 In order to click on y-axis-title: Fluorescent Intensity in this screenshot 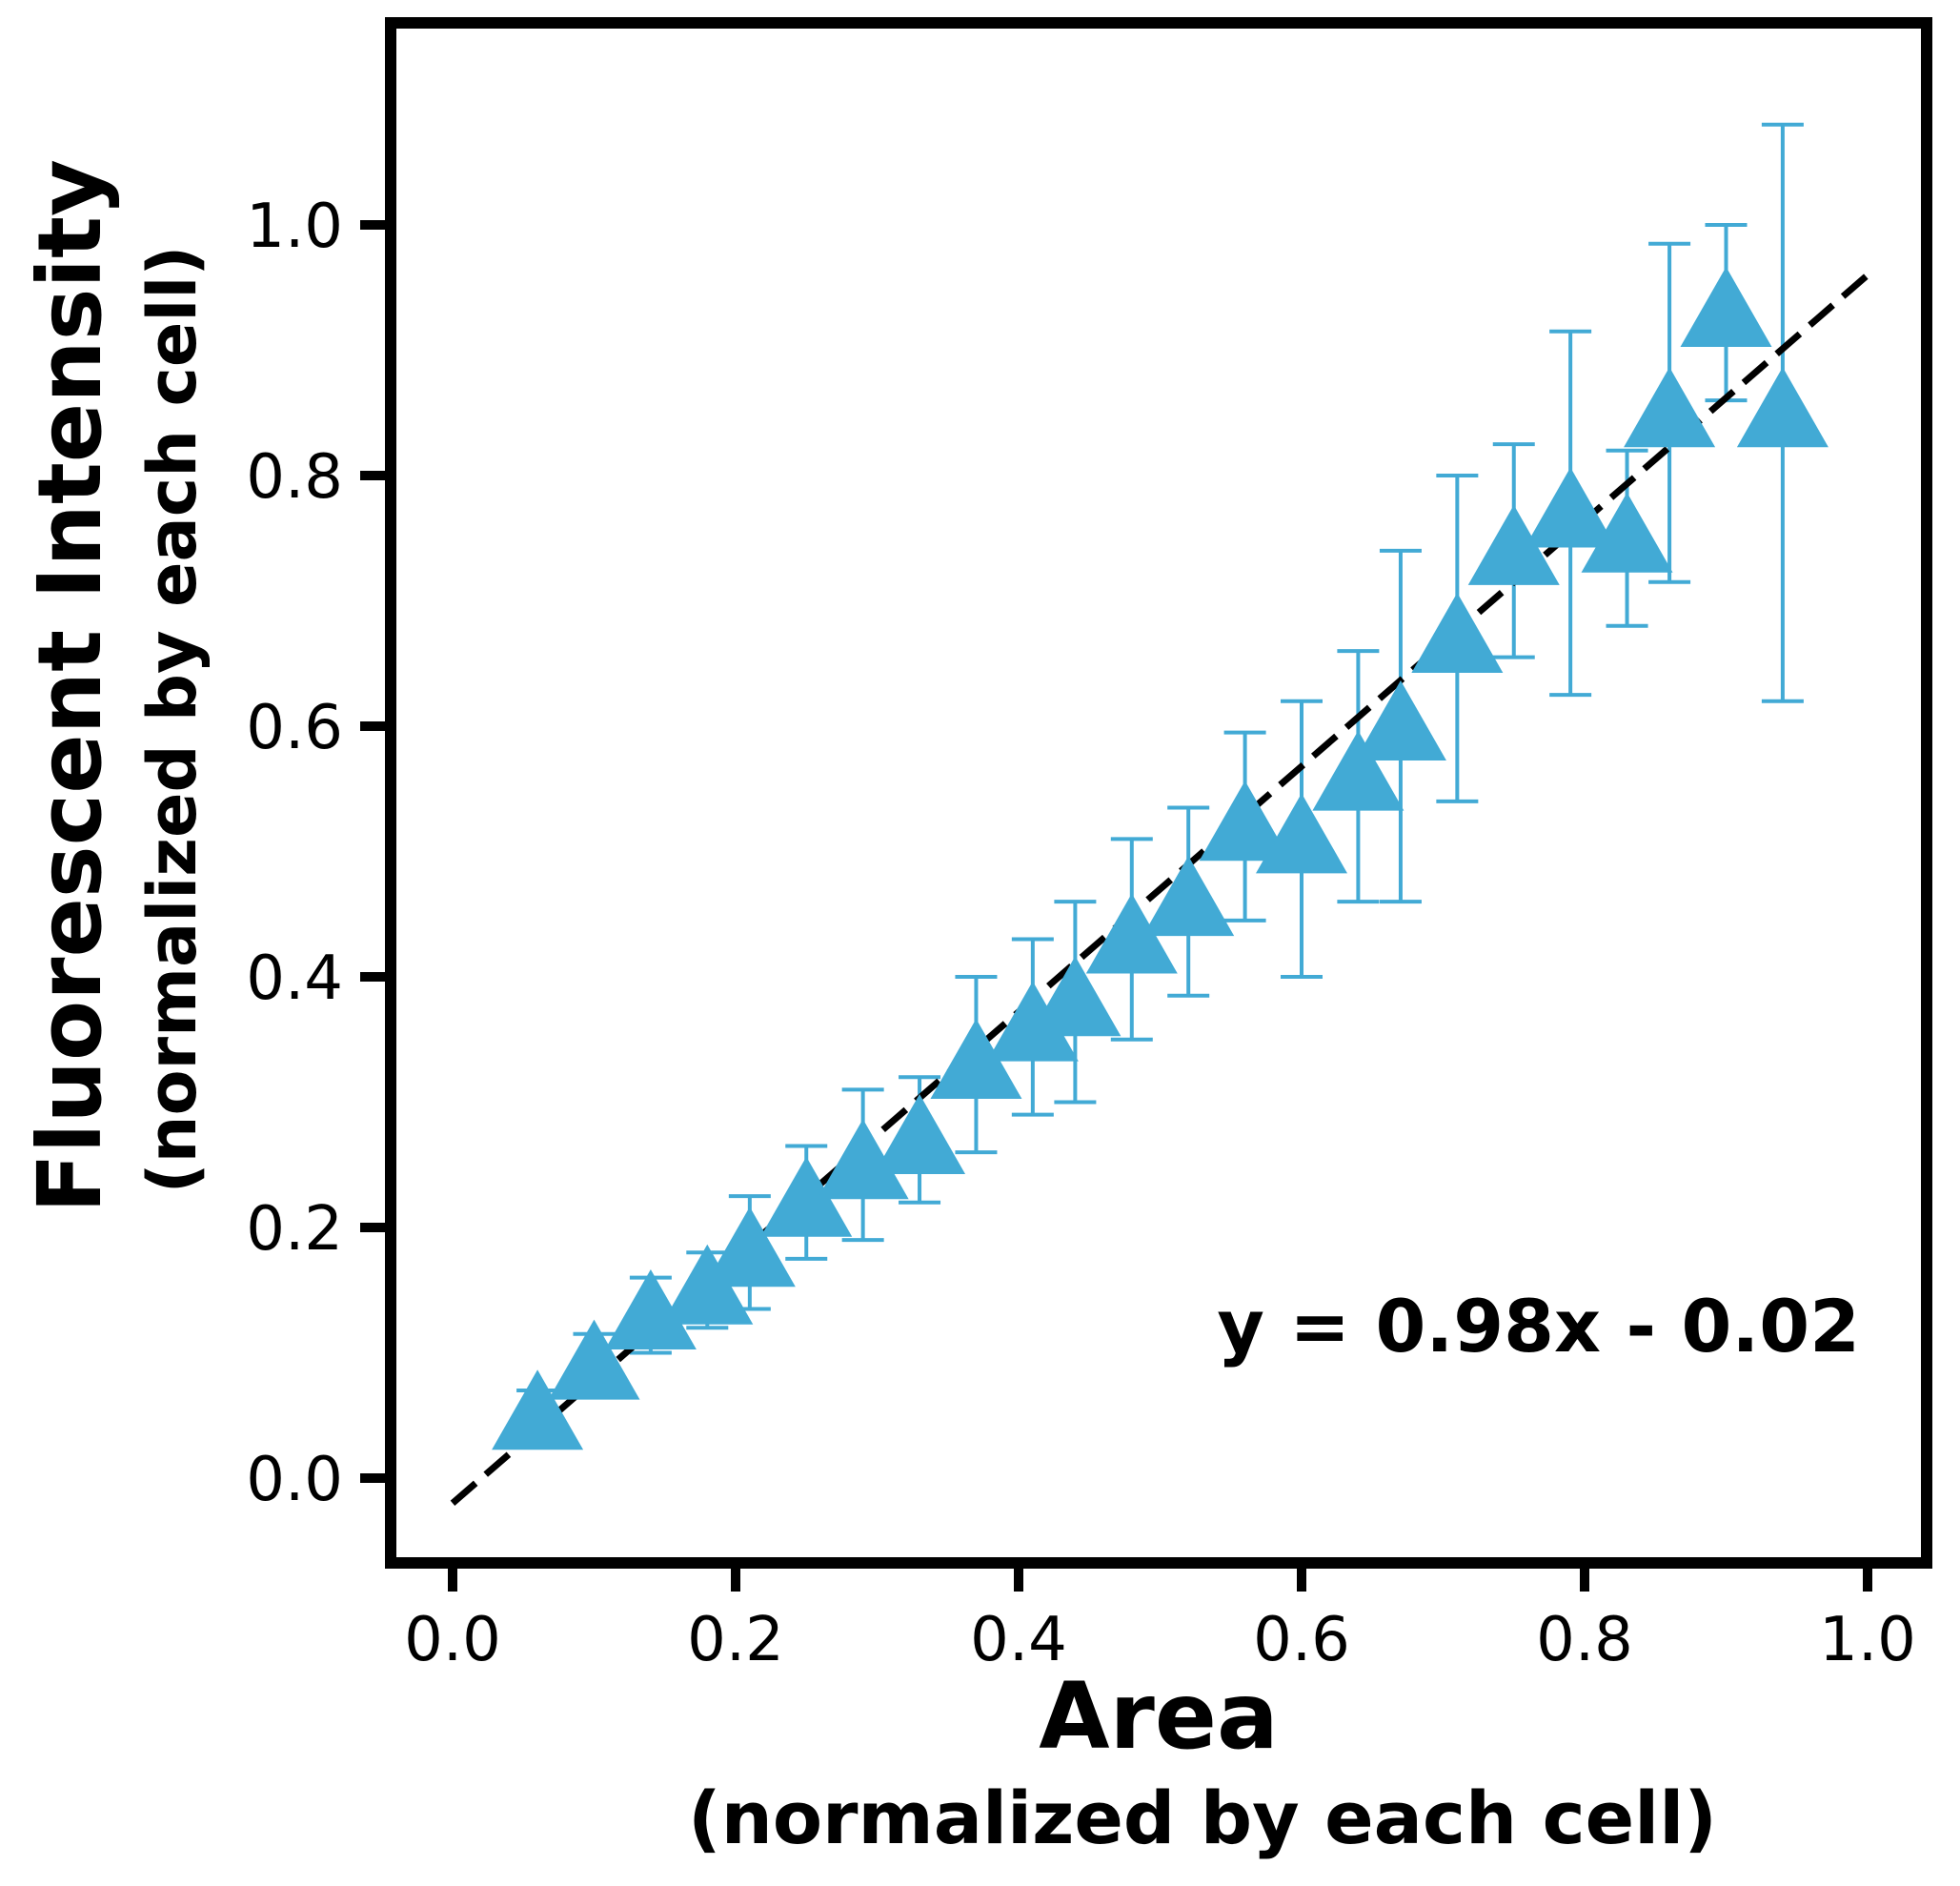, I will do `click(70, 686)`.